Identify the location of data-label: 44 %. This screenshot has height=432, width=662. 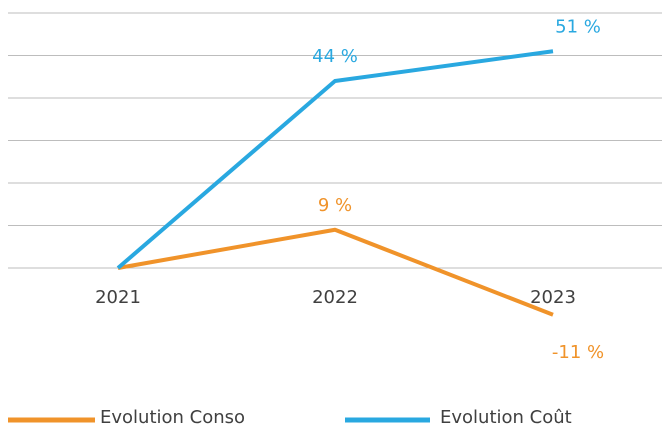
(335, 56).